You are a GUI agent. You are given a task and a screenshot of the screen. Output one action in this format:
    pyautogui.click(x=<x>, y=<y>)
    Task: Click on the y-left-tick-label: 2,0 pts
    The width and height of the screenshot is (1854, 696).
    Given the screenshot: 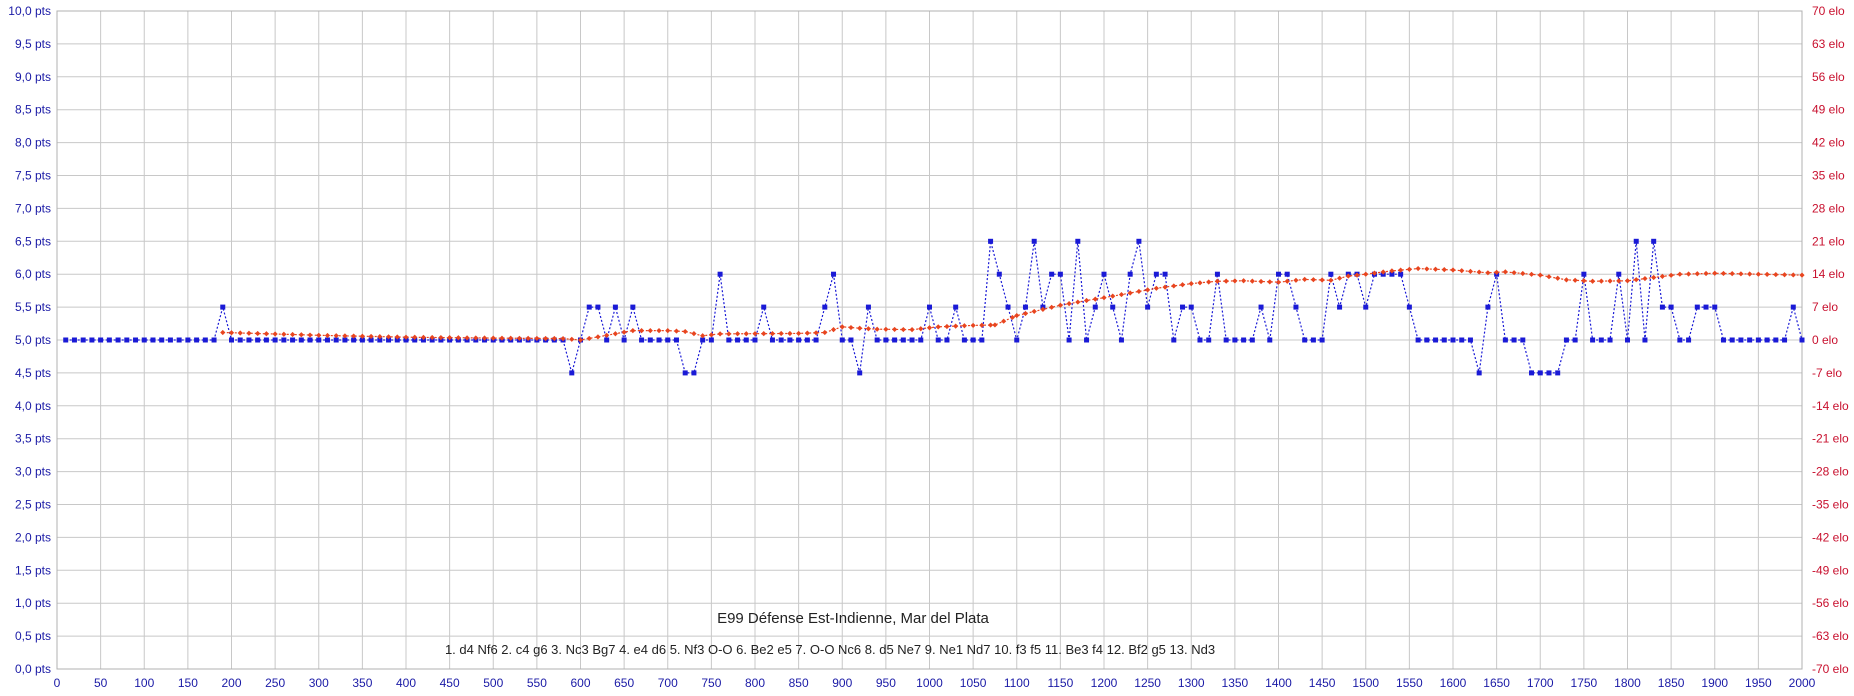 What is the action you would take?
    pyautogui.click(x=33, y=537)
    